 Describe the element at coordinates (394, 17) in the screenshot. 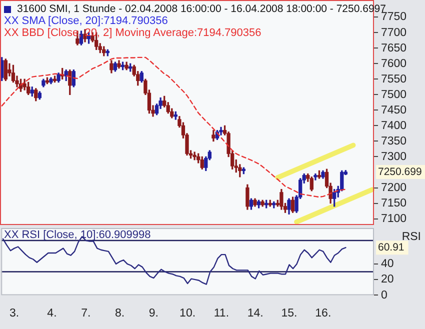

I see `y-tick-label: 7750` at that location.